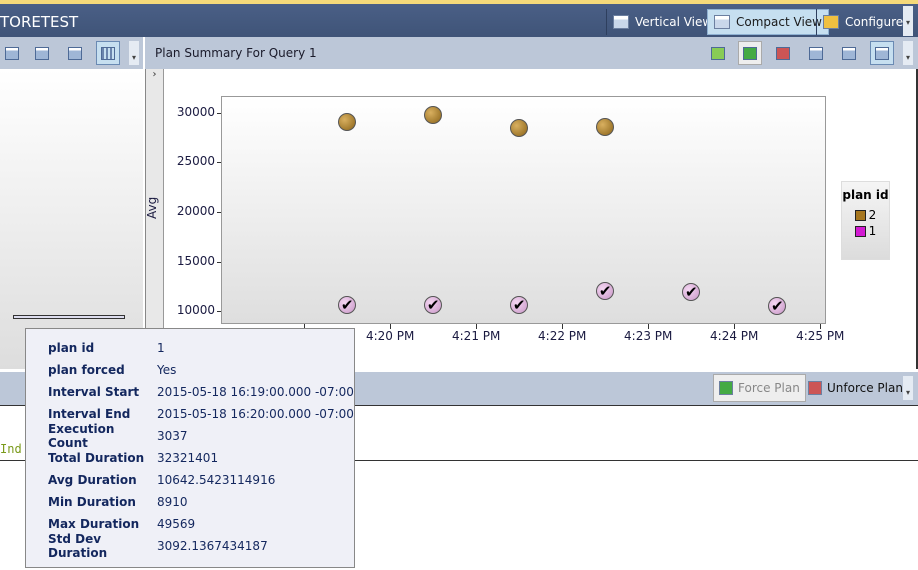 This screenshot has height=570, width=918. Describe the element at coordinates (108, 53) in the screenshot. I see `bar-chart-icon` at that location.